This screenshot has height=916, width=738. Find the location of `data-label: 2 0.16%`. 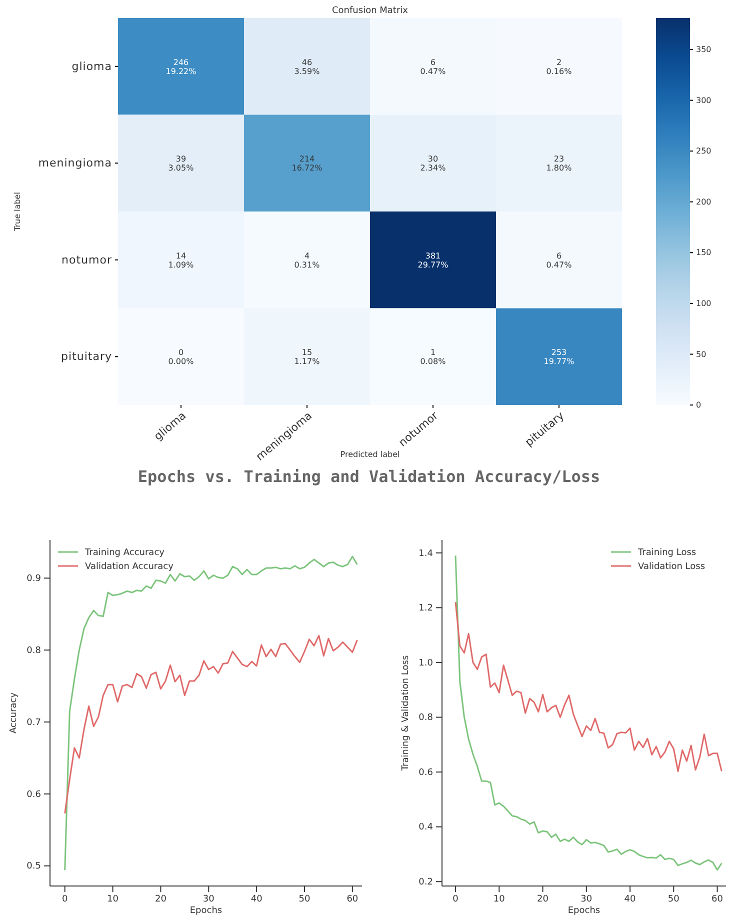

data-label: 2 0.16% is located at coordinates (559, 67).